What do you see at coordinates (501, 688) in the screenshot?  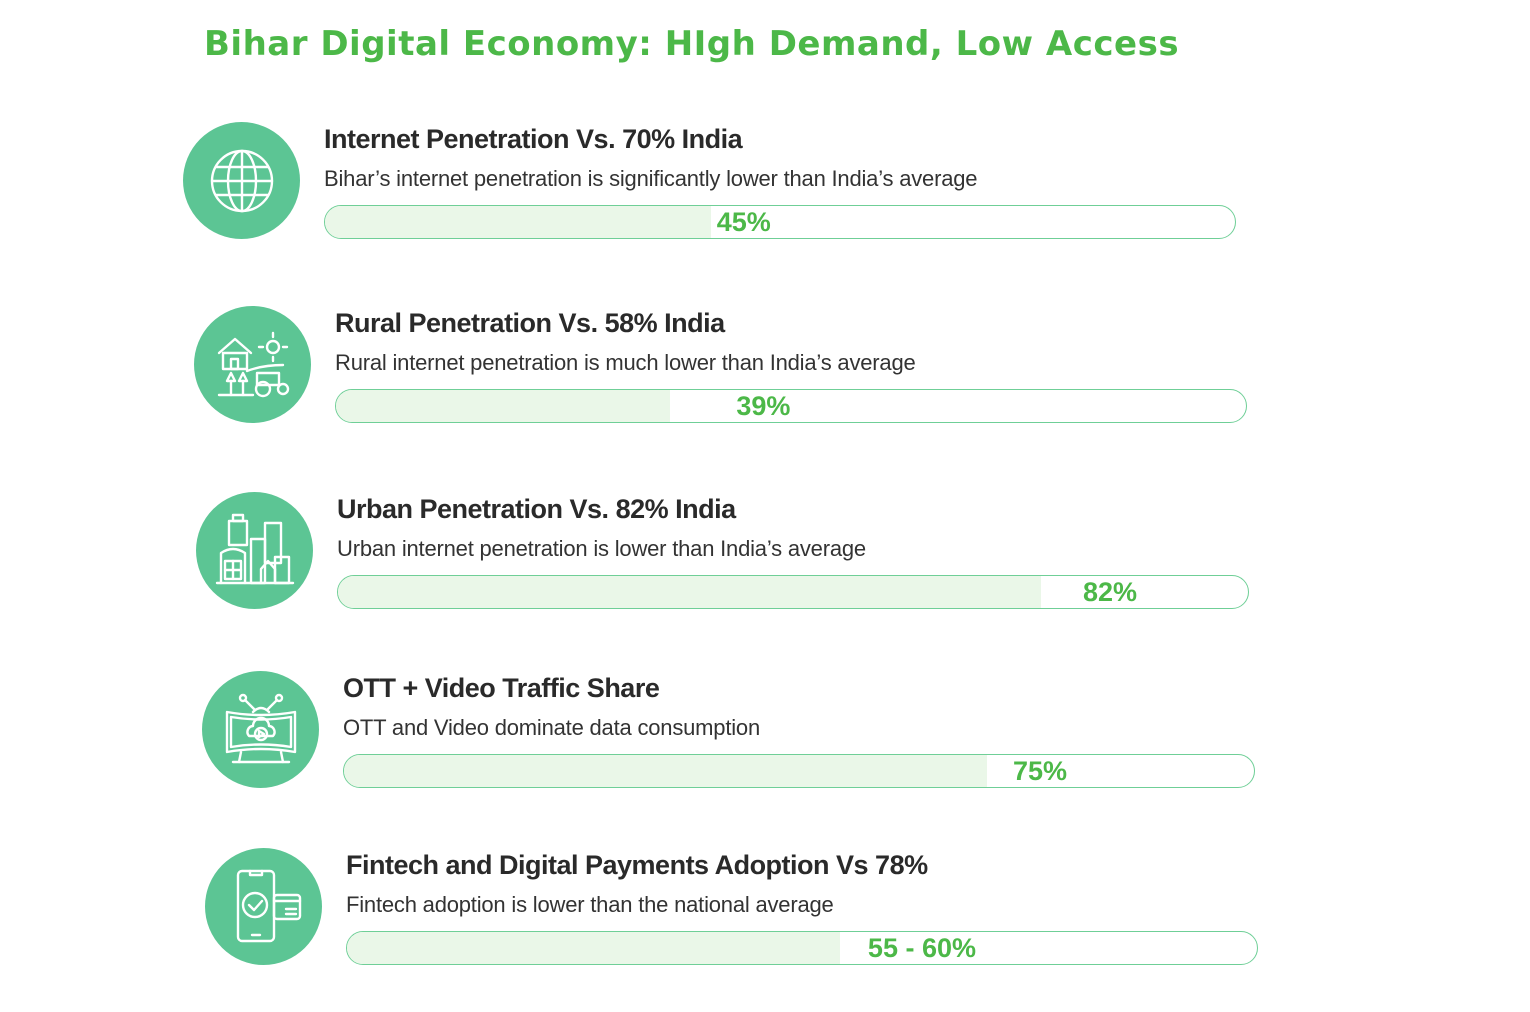 I see `metric-heading: OTT + Video Traffic Share` at bounding box center [501, 688].